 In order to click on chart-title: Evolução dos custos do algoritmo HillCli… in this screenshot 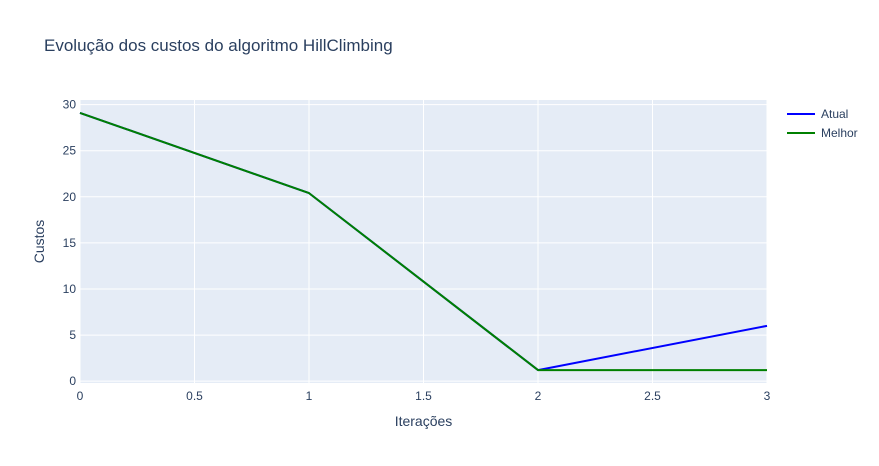, I will do `click(218, 45)`.